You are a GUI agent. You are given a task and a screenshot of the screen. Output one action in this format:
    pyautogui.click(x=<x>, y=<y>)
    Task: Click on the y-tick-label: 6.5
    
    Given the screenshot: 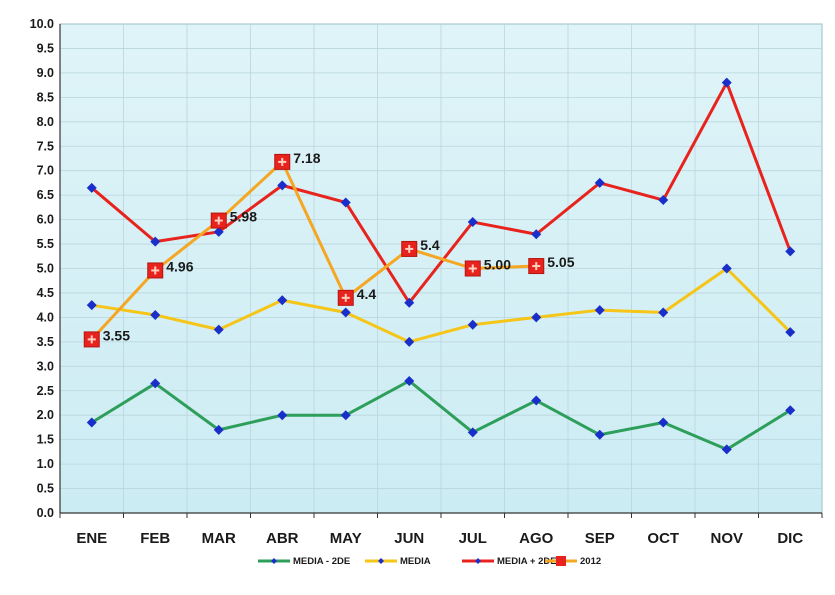 What is the action you would take?
    pyautogui.click(x=45, y=195)
    